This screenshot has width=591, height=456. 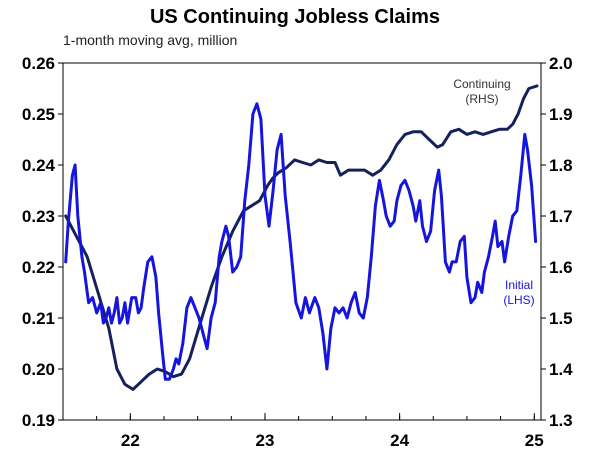 I want to click on right-tick-label: 1.7, so click(x=561, y=216).